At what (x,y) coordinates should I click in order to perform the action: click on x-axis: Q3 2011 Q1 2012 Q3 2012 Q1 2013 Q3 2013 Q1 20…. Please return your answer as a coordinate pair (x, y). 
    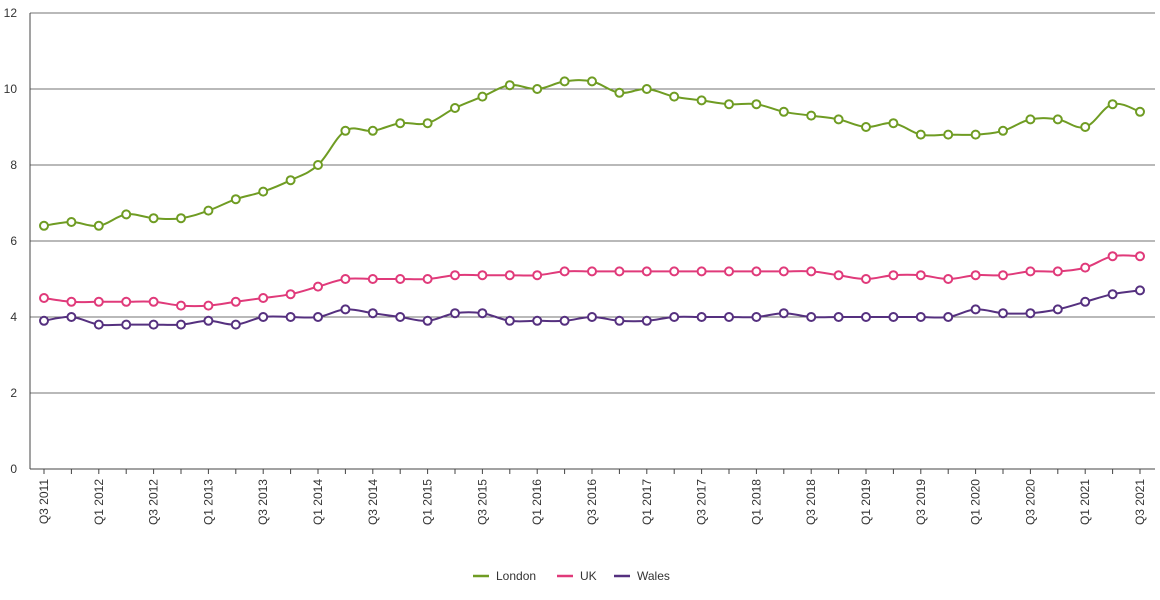
    Looking at the image, I should click on (592, 496).